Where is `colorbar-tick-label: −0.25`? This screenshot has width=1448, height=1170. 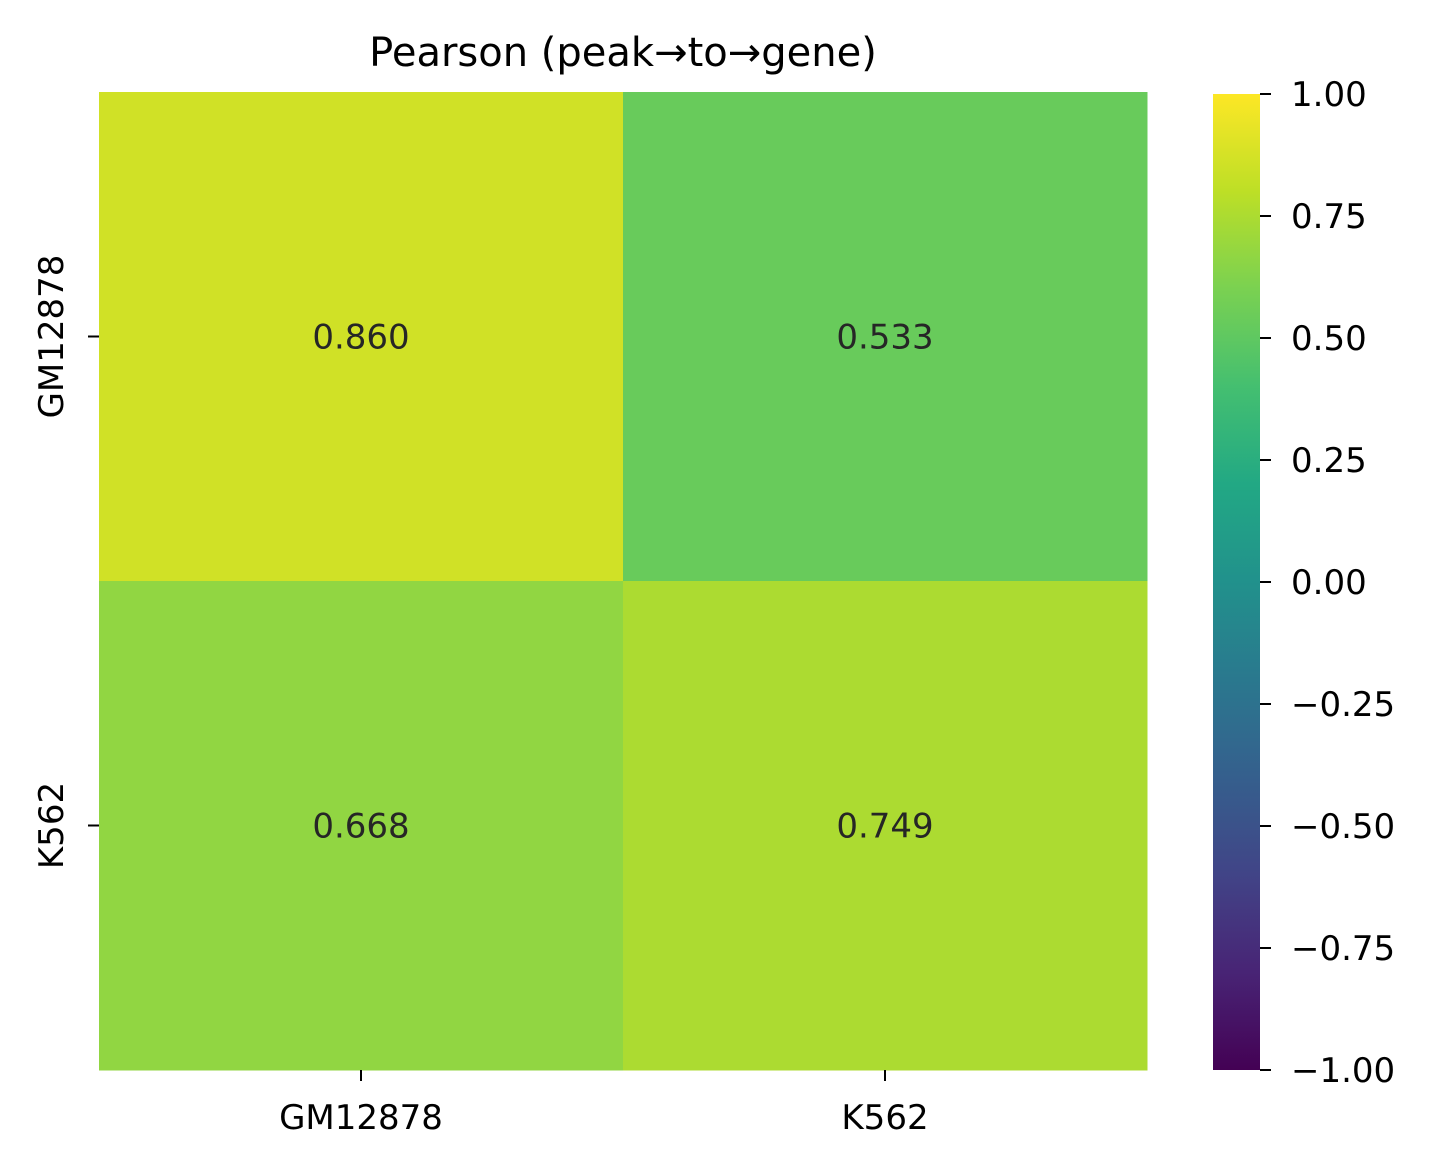 colorbar-tick-label: −0.25 is located at coordinates (1343, 705).